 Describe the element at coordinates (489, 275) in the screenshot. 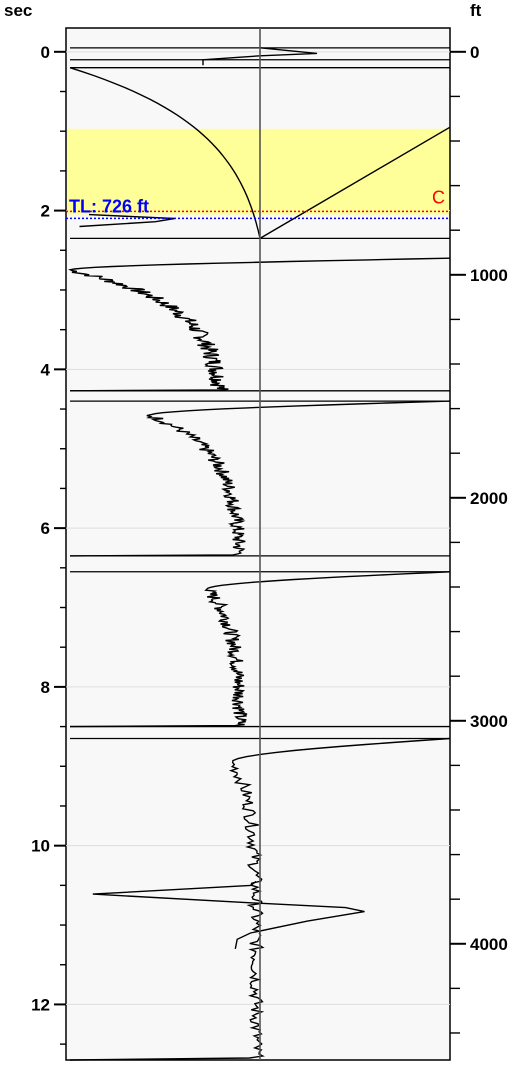

I see `right-tick-label: 1000` at that location.